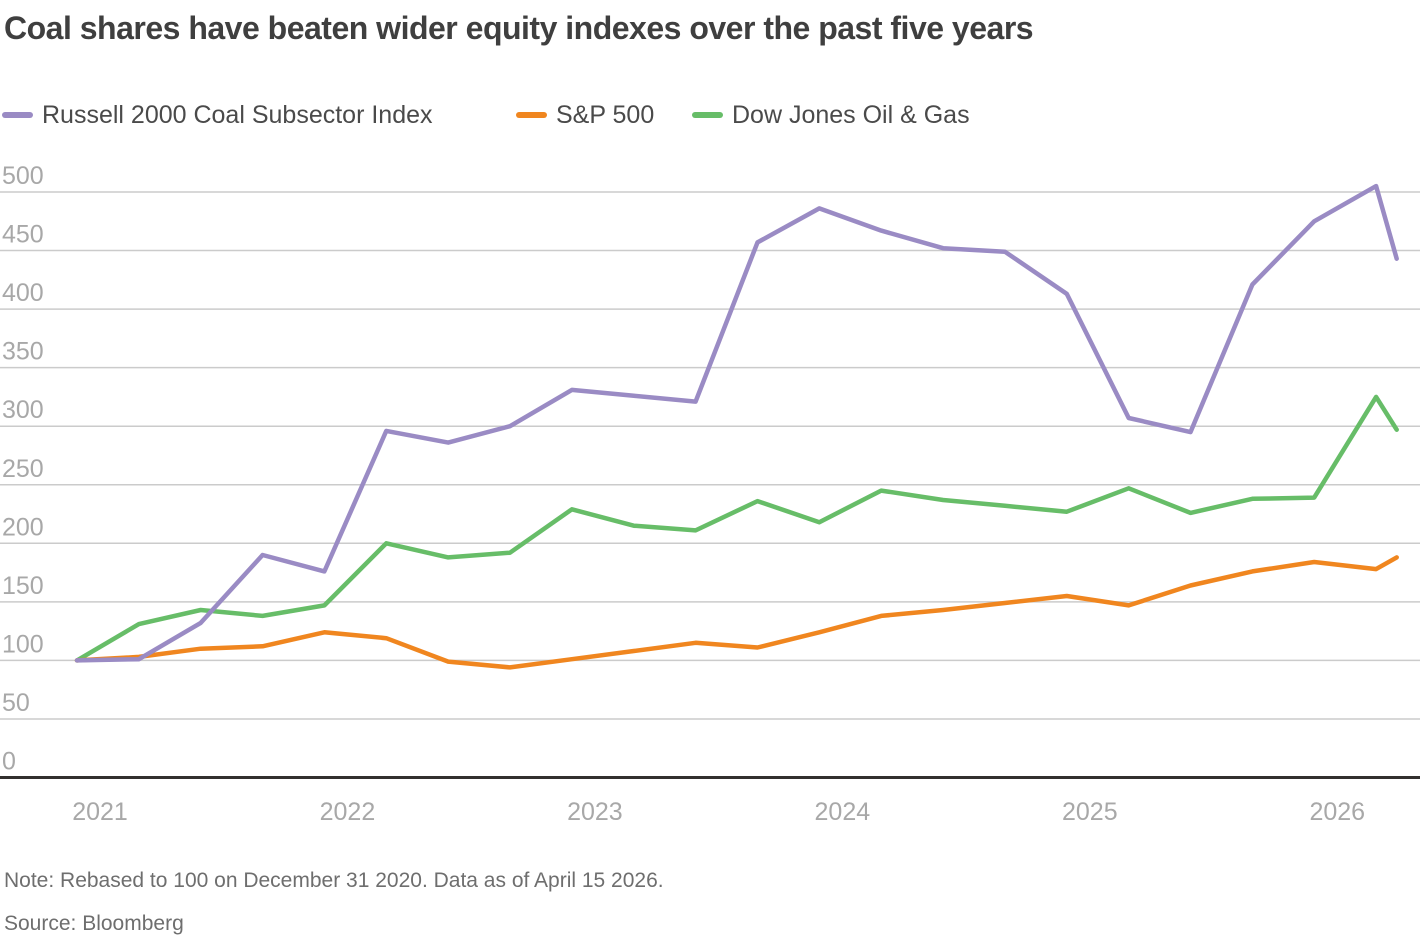 This screenshot has width=1420, height=940. I want to click on legend-label: Russell 2000 Coal Subsector Index, so click(237, 114).